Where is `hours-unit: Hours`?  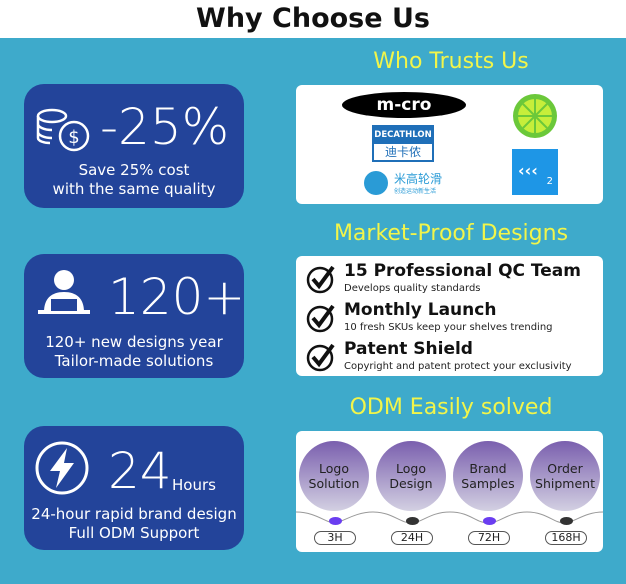
hours-unit: Hours is located at coordinates (194, 485).